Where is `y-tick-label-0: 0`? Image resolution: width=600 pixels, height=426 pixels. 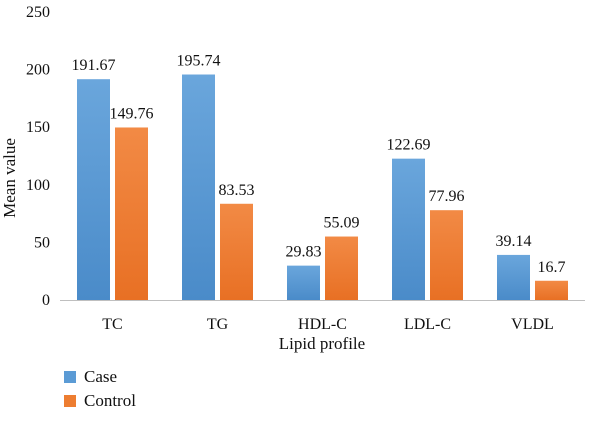
y-tick-label-0: 0 is located at coordinates (46, 300).